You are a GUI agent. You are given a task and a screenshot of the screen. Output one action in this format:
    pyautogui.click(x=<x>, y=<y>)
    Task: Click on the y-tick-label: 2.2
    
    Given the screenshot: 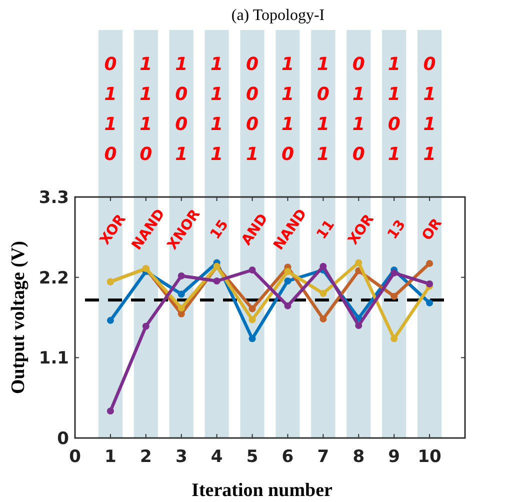 What is the action you would take?
    pyautogui.click(x=53, y=278)
    